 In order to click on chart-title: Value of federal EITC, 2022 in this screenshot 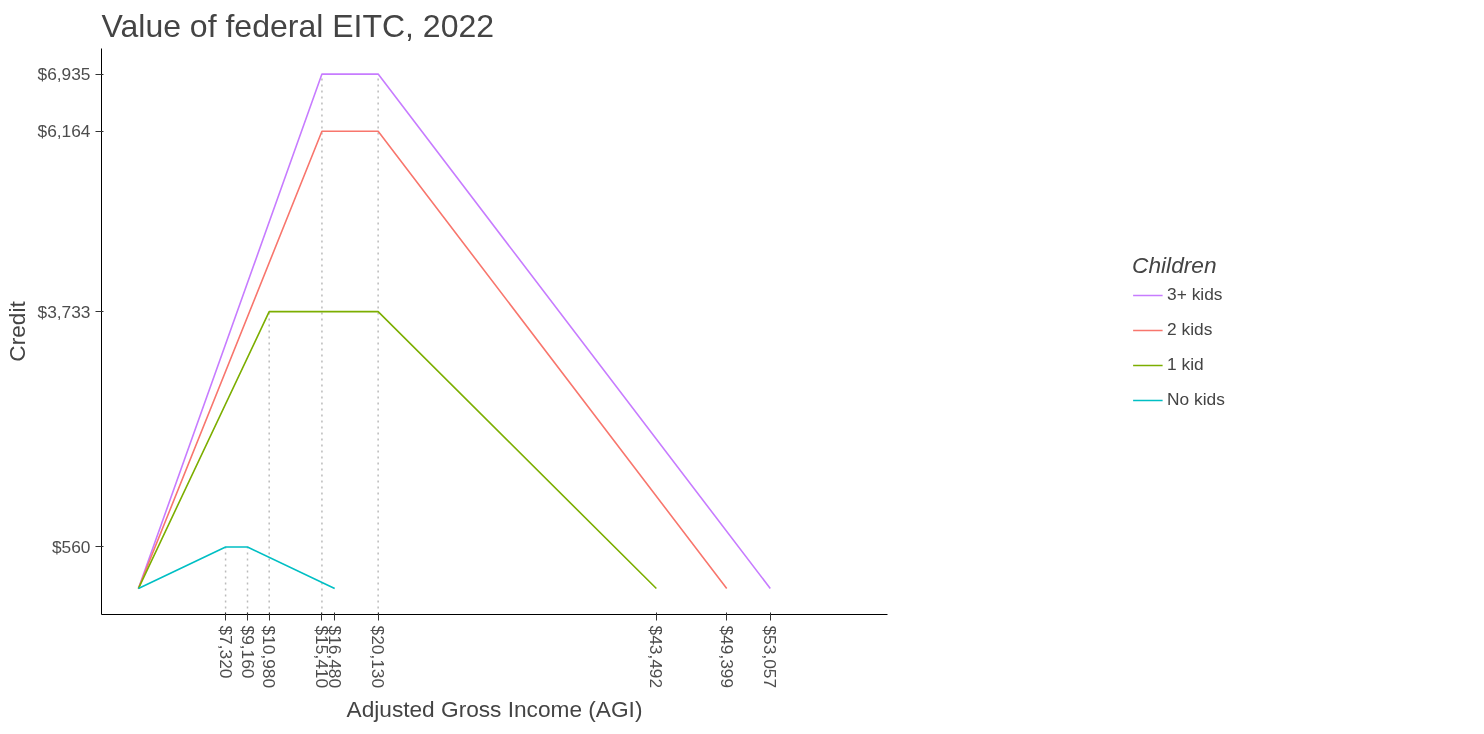, I will do `click(298, 25)`.